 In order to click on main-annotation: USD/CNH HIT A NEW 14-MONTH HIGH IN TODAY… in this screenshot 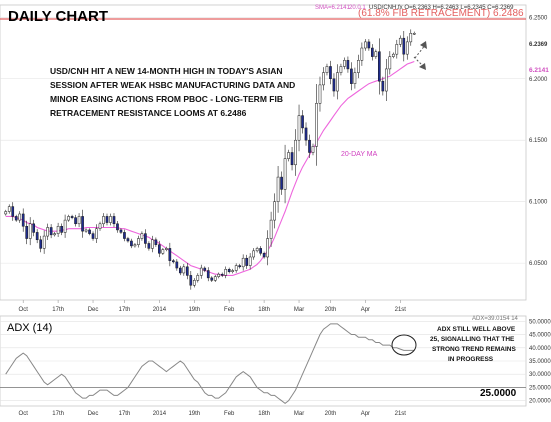, I will do `click(172, 92)`.